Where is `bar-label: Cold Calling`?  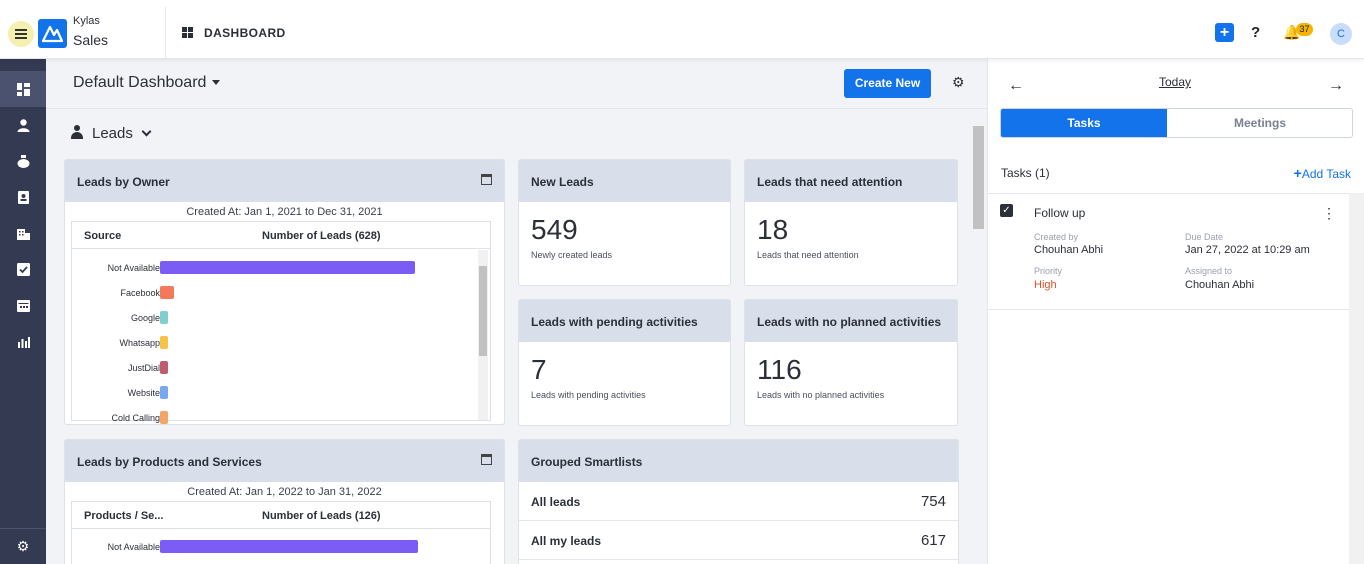
bar-label: Cold Calling is located at coordinates (135, 418).